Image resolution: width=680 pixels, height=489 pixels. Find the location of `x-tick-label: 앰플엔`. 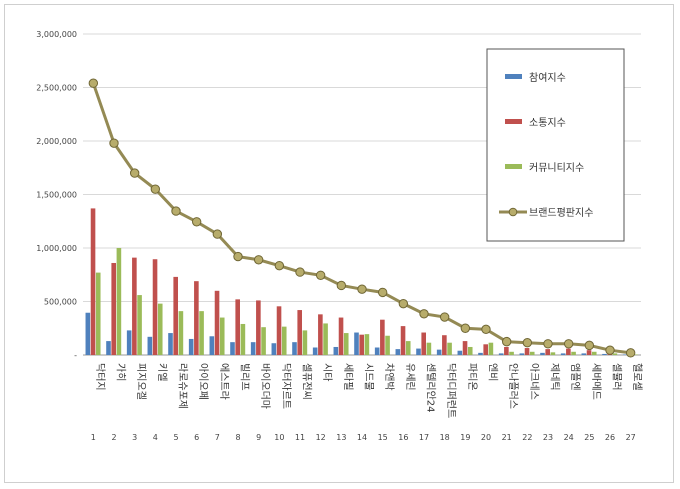

x-tick-label: 앰플엔 is located at coordinates (575, 377).